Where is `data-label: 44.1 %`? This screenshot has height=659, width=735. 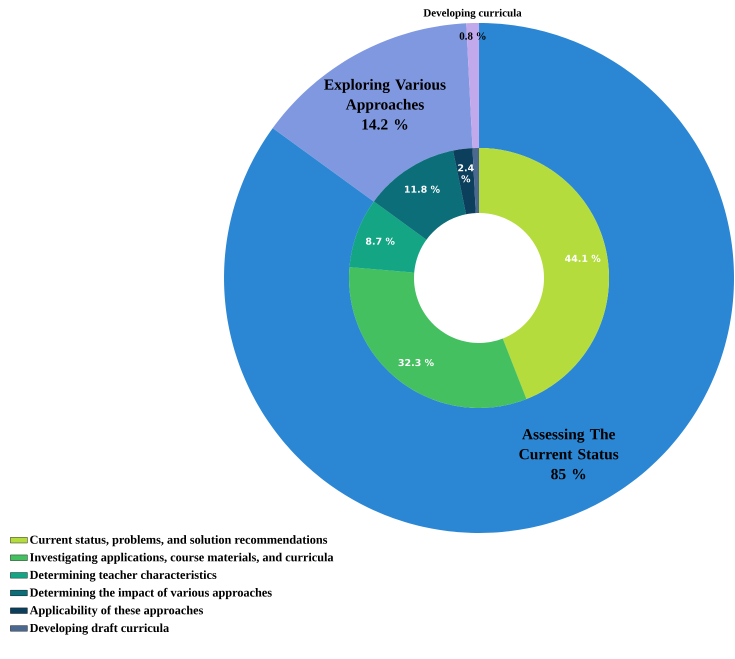
data-label: 44.1 % is located at coordinates (582, 258).